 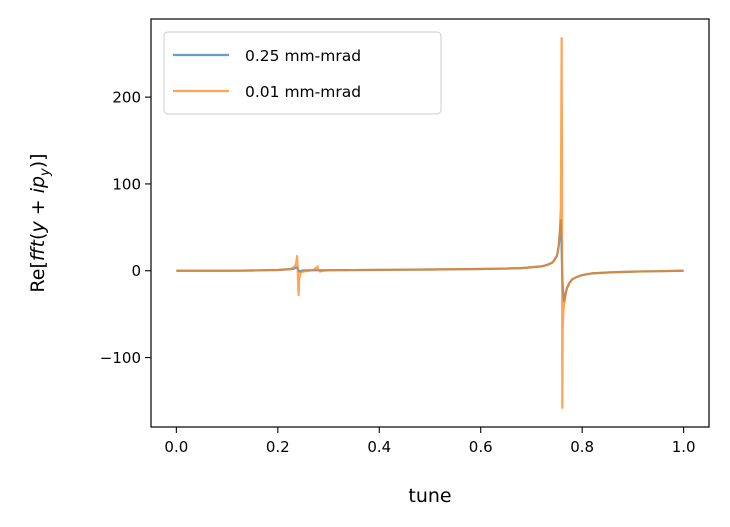 I want to click on y-tick-label: −100, so click(x=120, y=358).